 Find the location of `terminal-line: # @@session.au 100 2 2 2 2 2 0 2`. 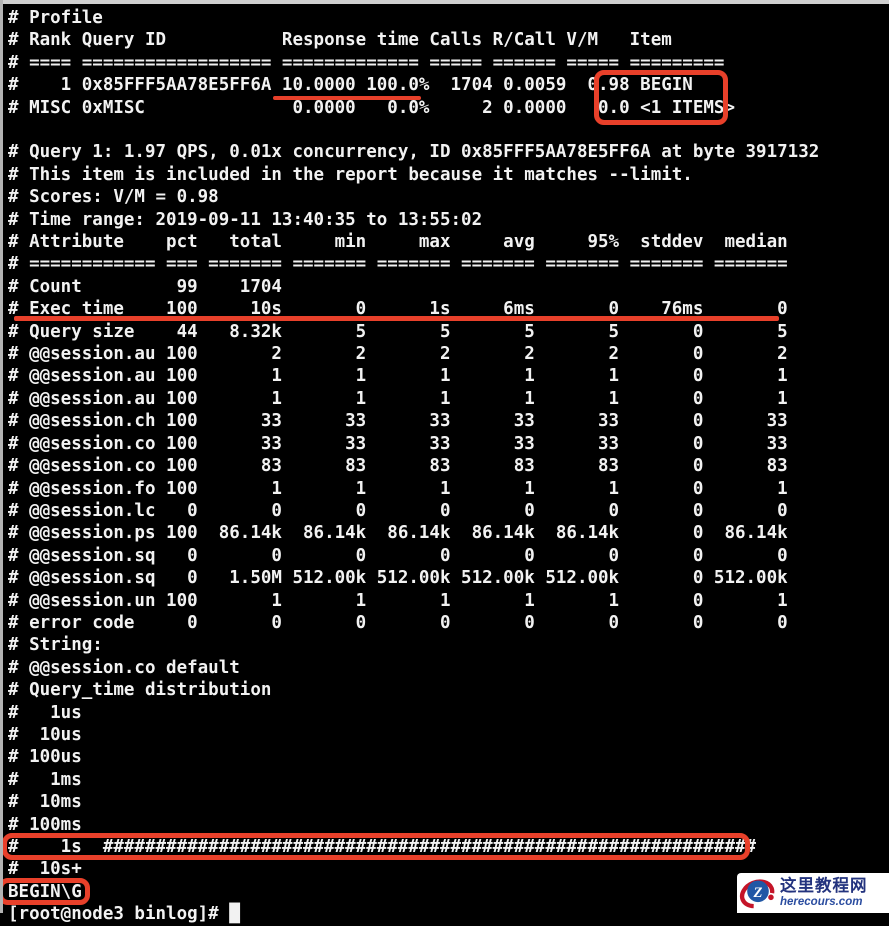

terminal-line: # @@session.au 100 2 2 2 2 2 0 2 is located at coordinates (398, 354).